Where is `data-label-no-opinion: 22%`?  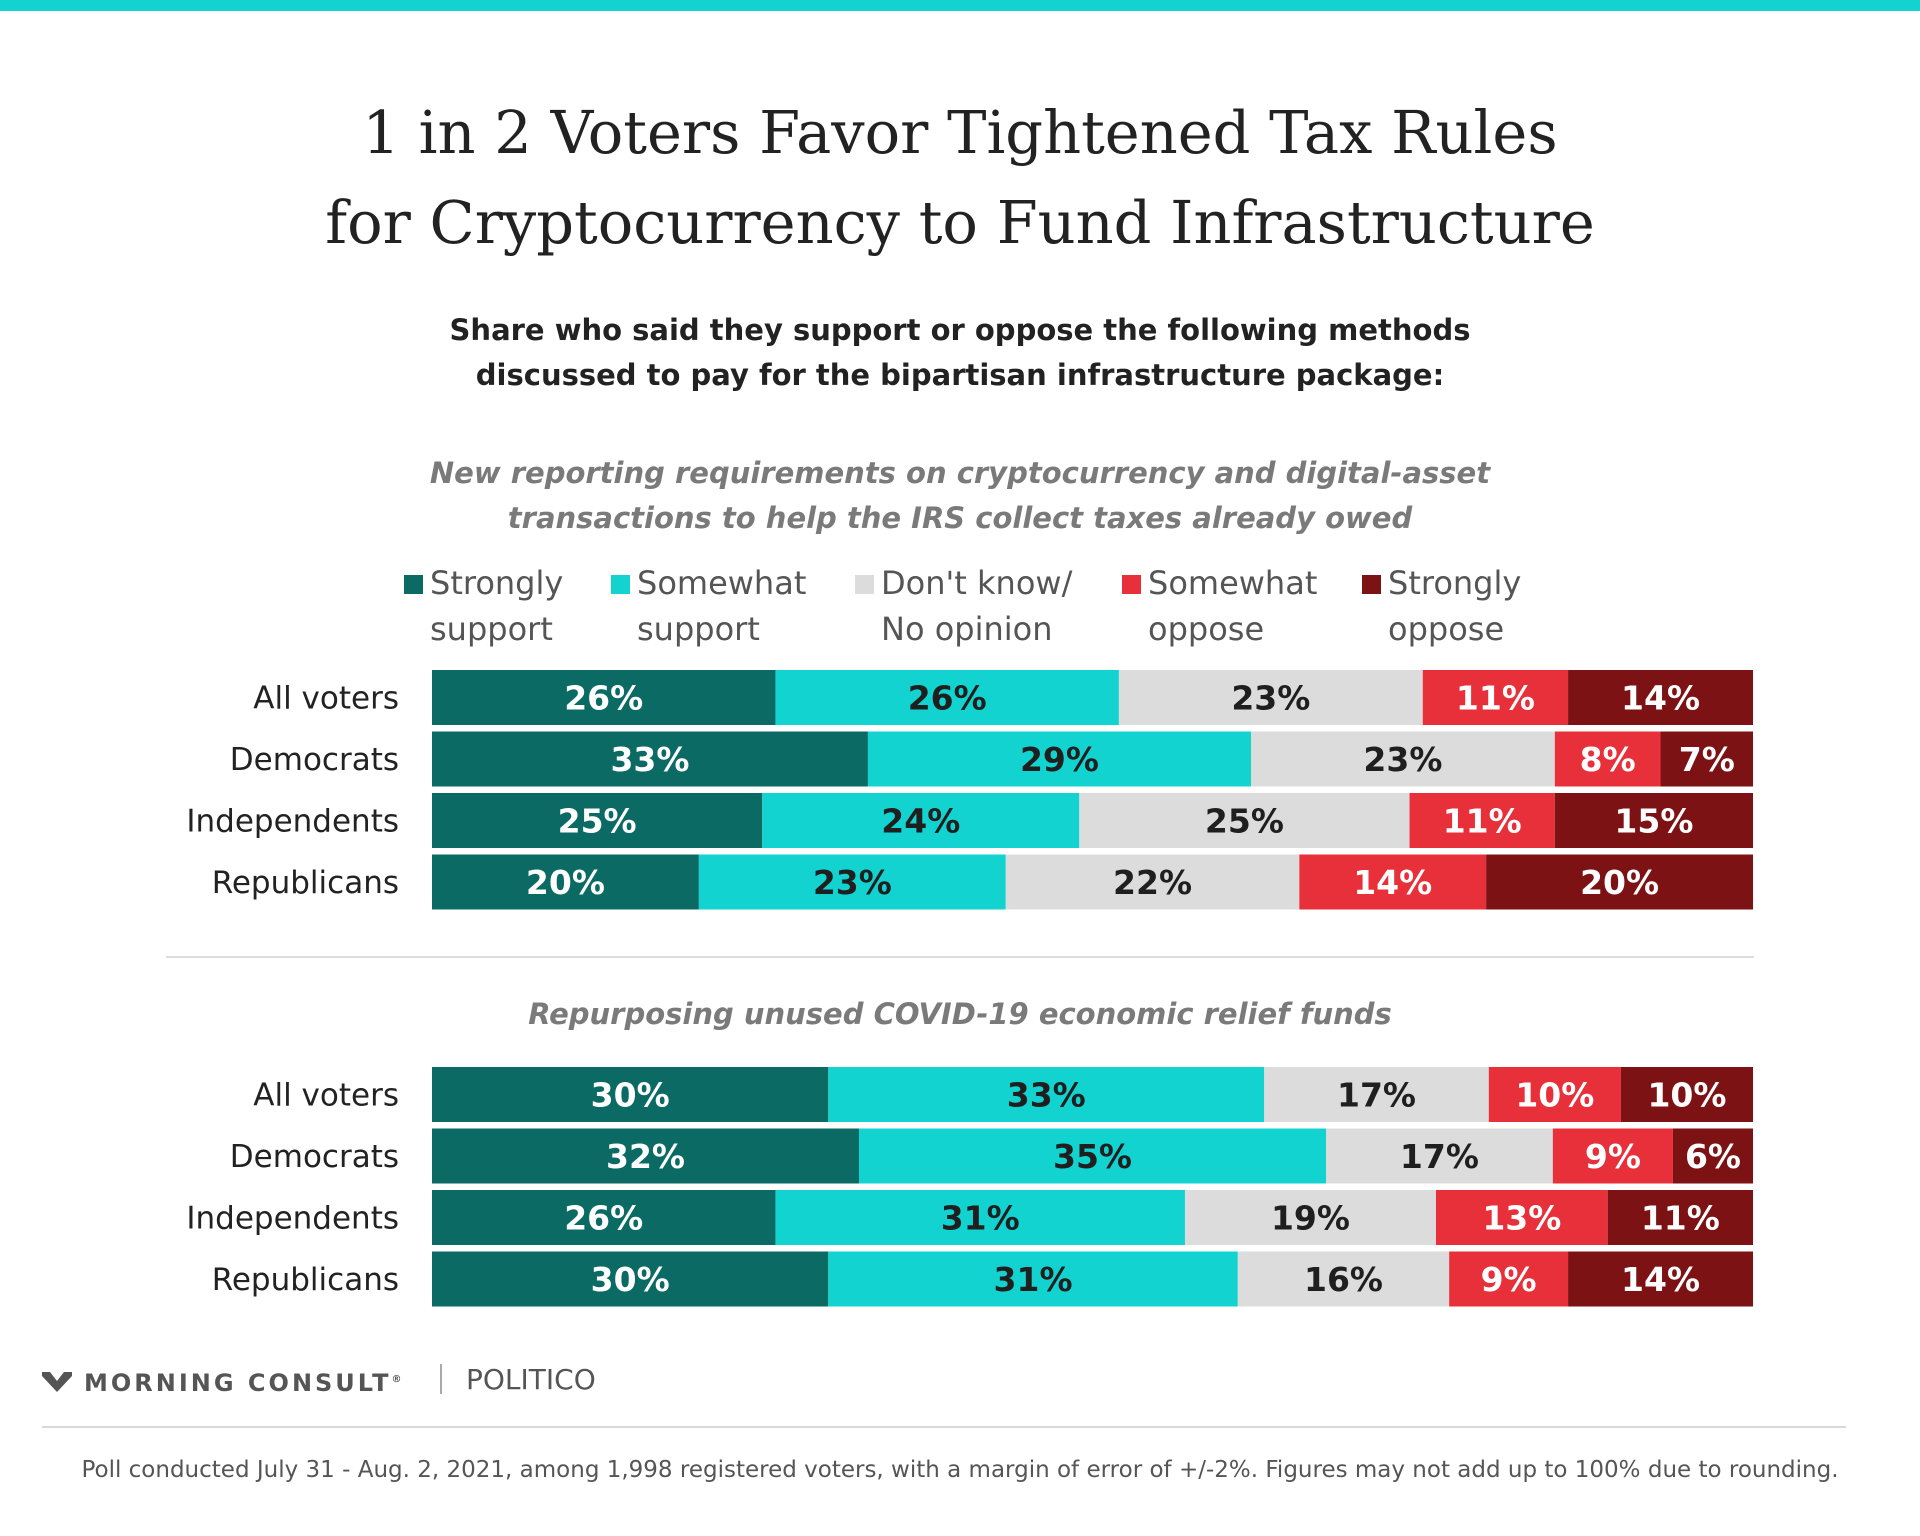
data-label-no-opinion: 22% is located at coordinates (1152, 882).